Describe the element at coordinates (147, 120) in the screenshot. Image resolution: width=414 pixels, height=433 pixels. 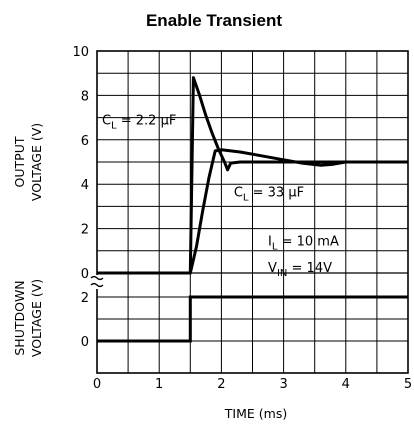
I see `annotation-part: = 2.2 µF` at that location.